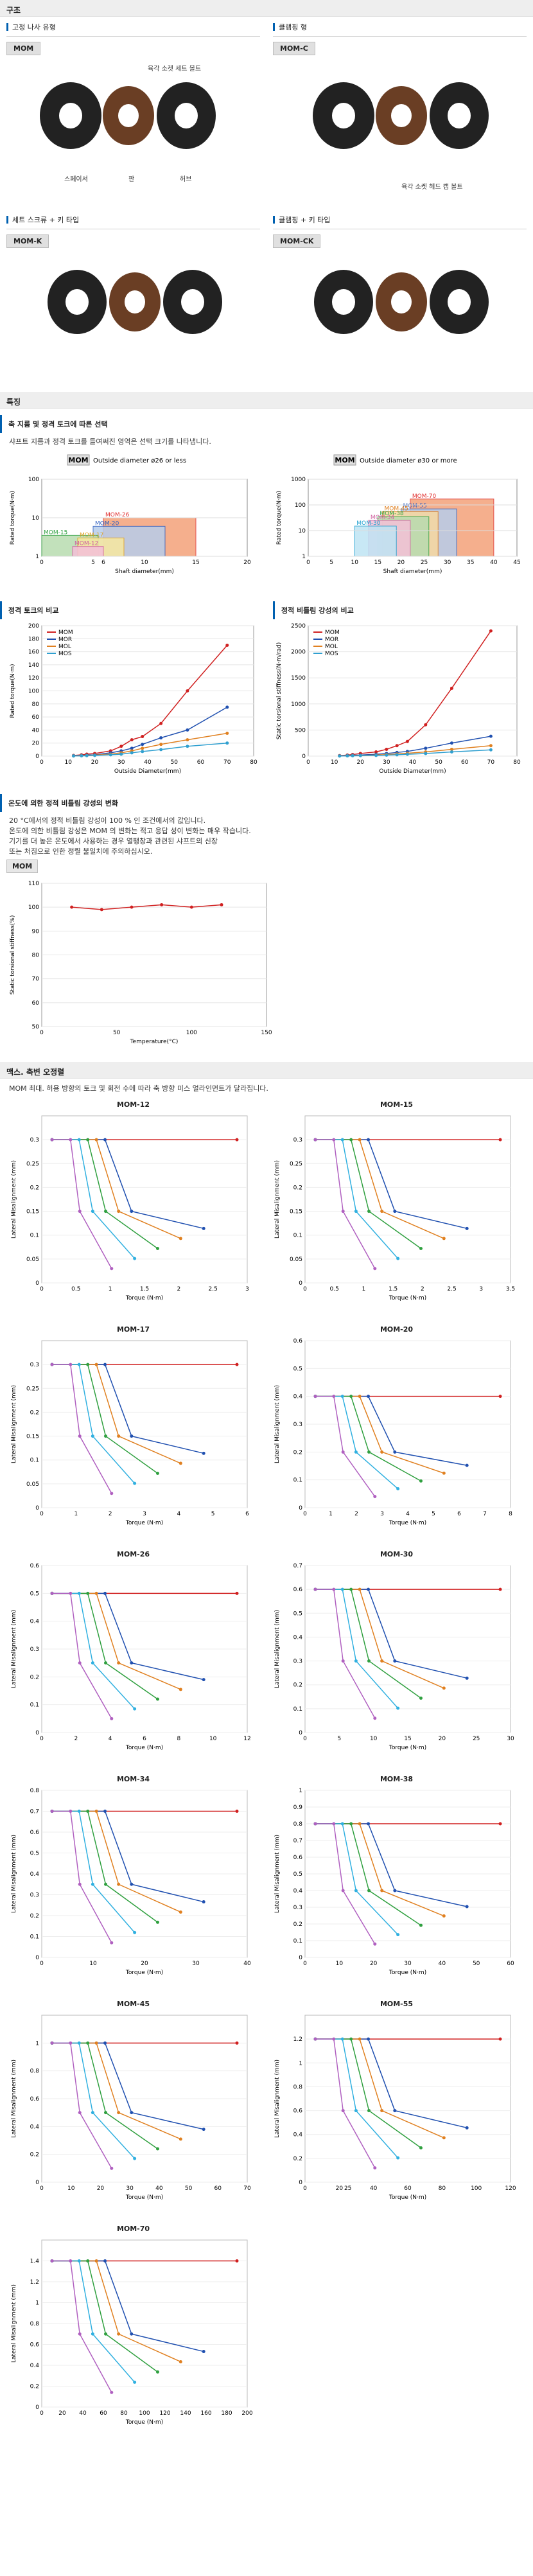 The height and width of the screenshot is (2576, 533). Describe the element at coordinates (298, 480) in the screenshot. I see `y-tick: 1000` at that location.